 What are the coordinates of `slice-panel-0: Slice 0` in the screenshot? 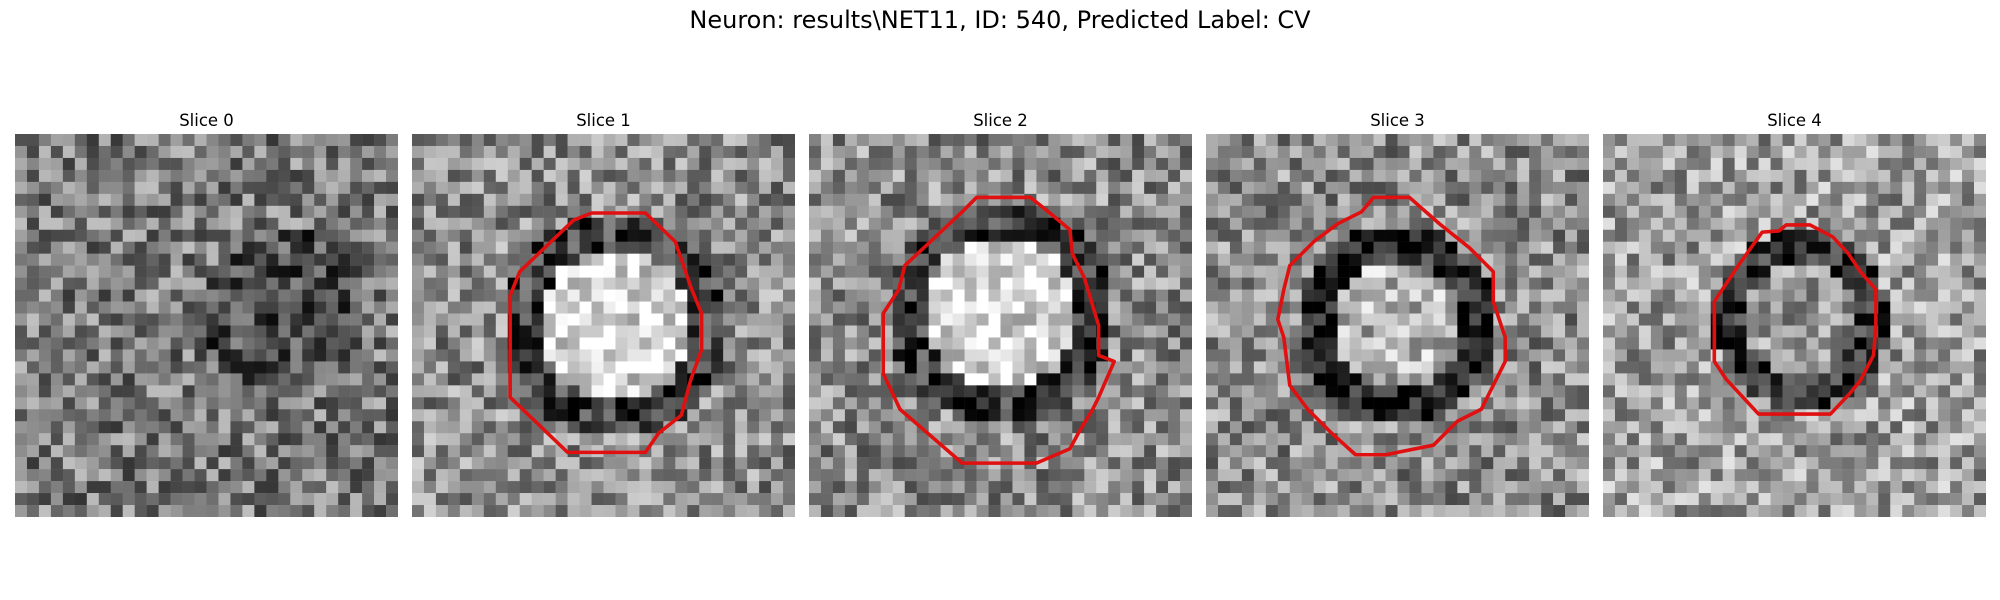 It's located at (206, 312).